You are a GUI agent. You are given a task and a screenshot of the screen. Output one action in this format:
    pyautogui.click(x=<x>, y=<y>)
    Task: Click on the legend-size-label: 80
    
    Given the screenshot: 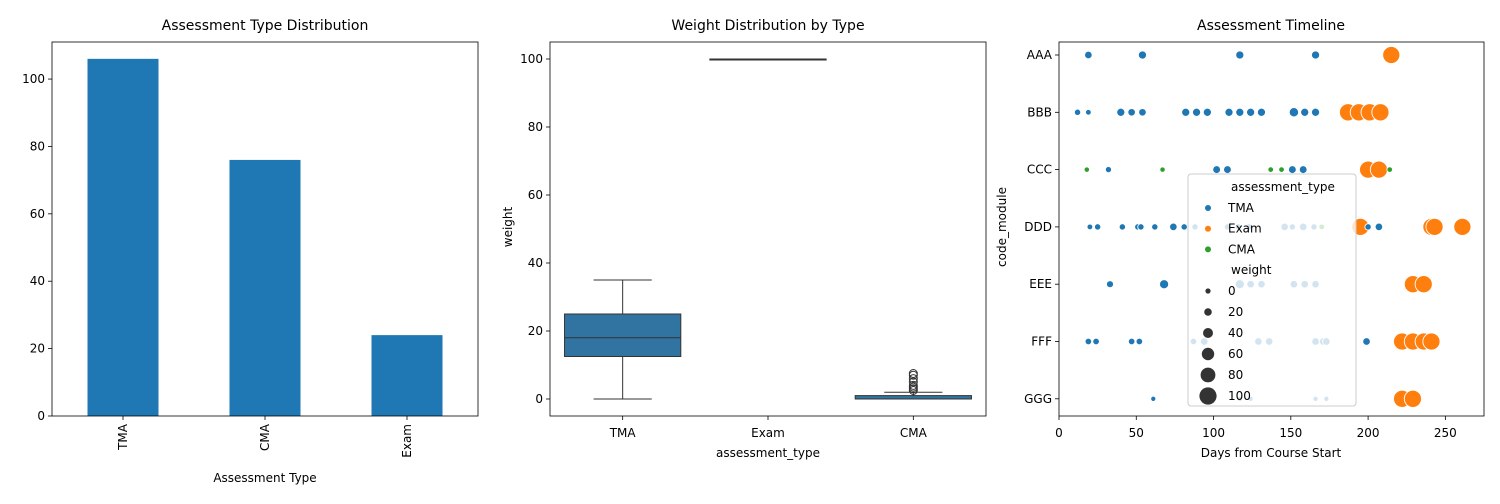 What is the action you would take?
    pyautogui.click(x=1235, y=375)
    